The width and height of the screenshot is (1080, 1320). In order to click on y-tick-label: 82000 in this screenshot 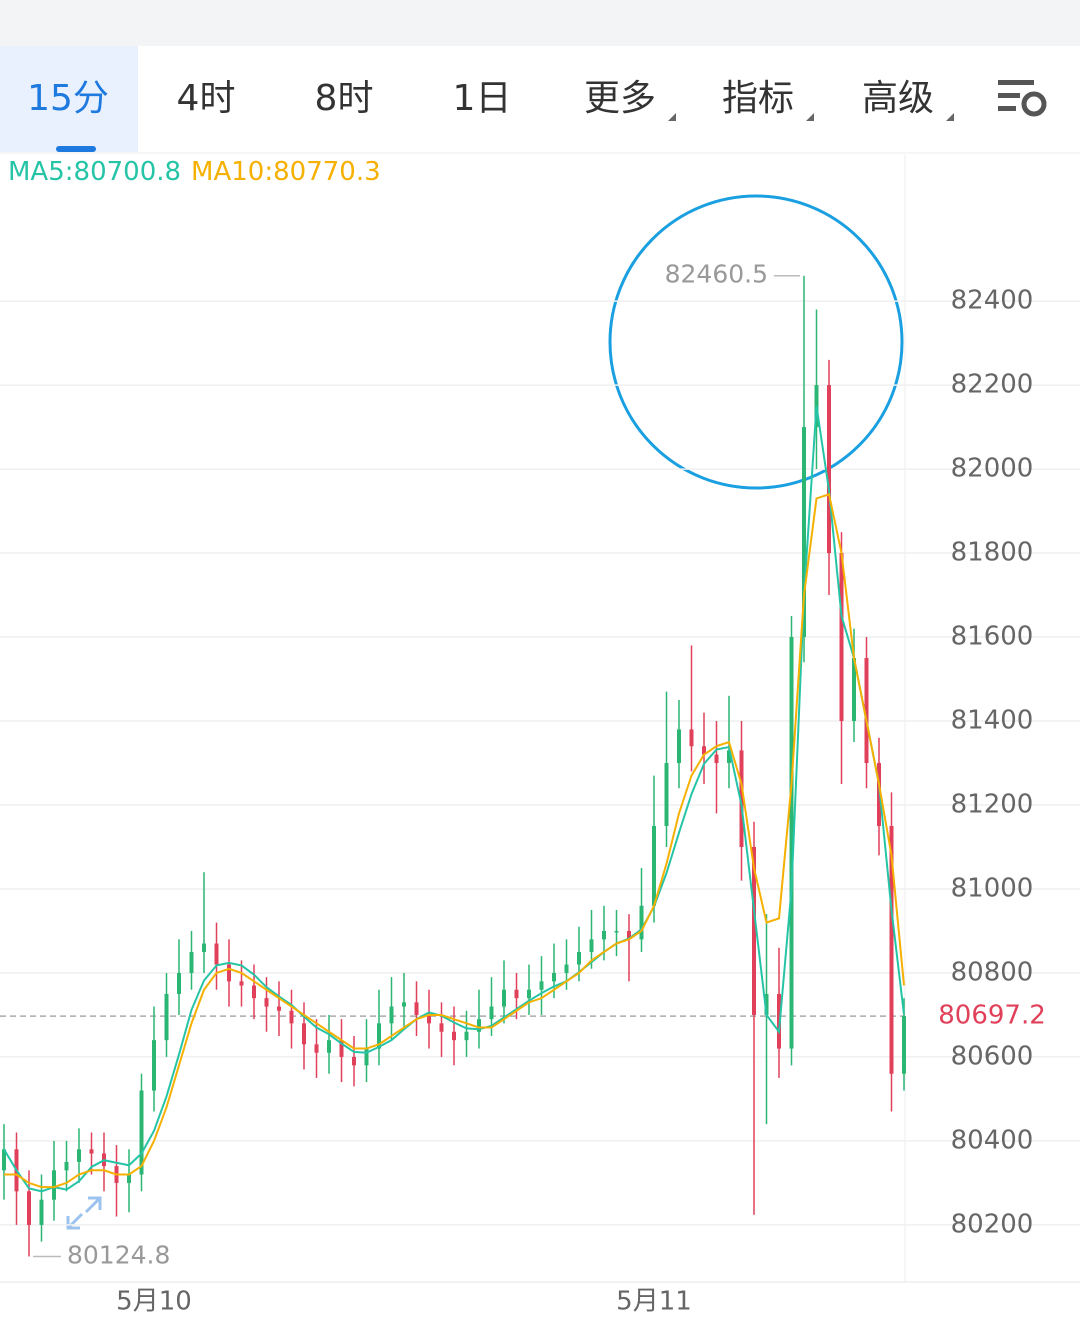, I will do `click(992, 469)`.